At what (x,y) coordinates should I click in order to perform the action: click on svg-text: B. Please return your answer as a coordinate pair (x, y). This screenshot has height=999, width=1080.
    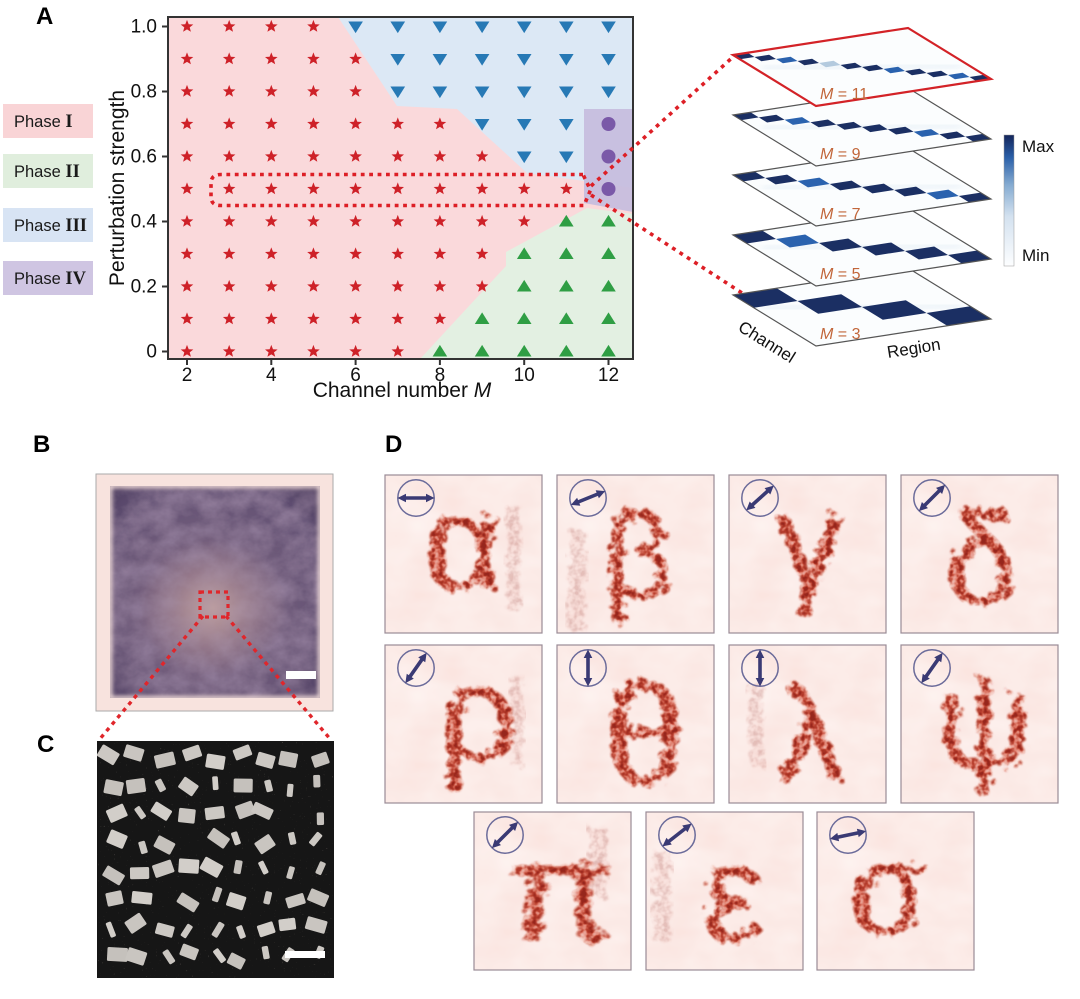
    Looking at the image, I should click on (41, 444).